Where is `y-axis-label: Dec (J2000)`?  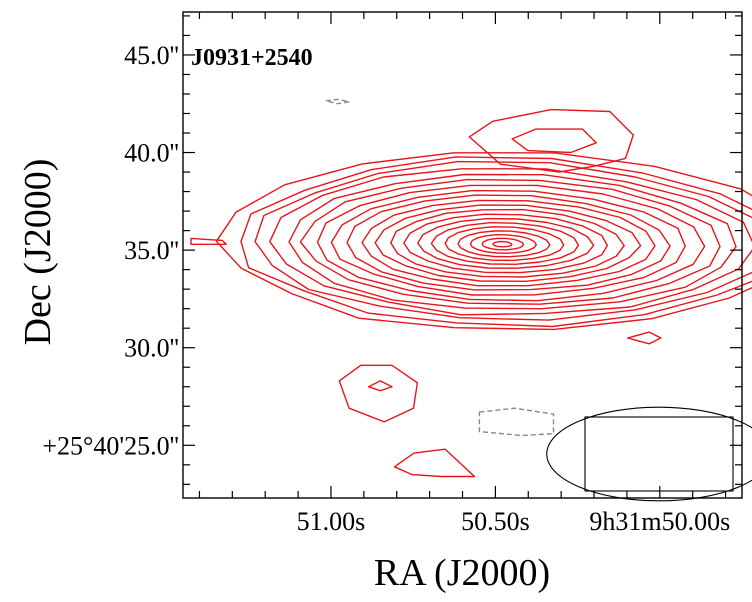 y-axis-label: Dec (J2000) is located at coordinates (38, 252).